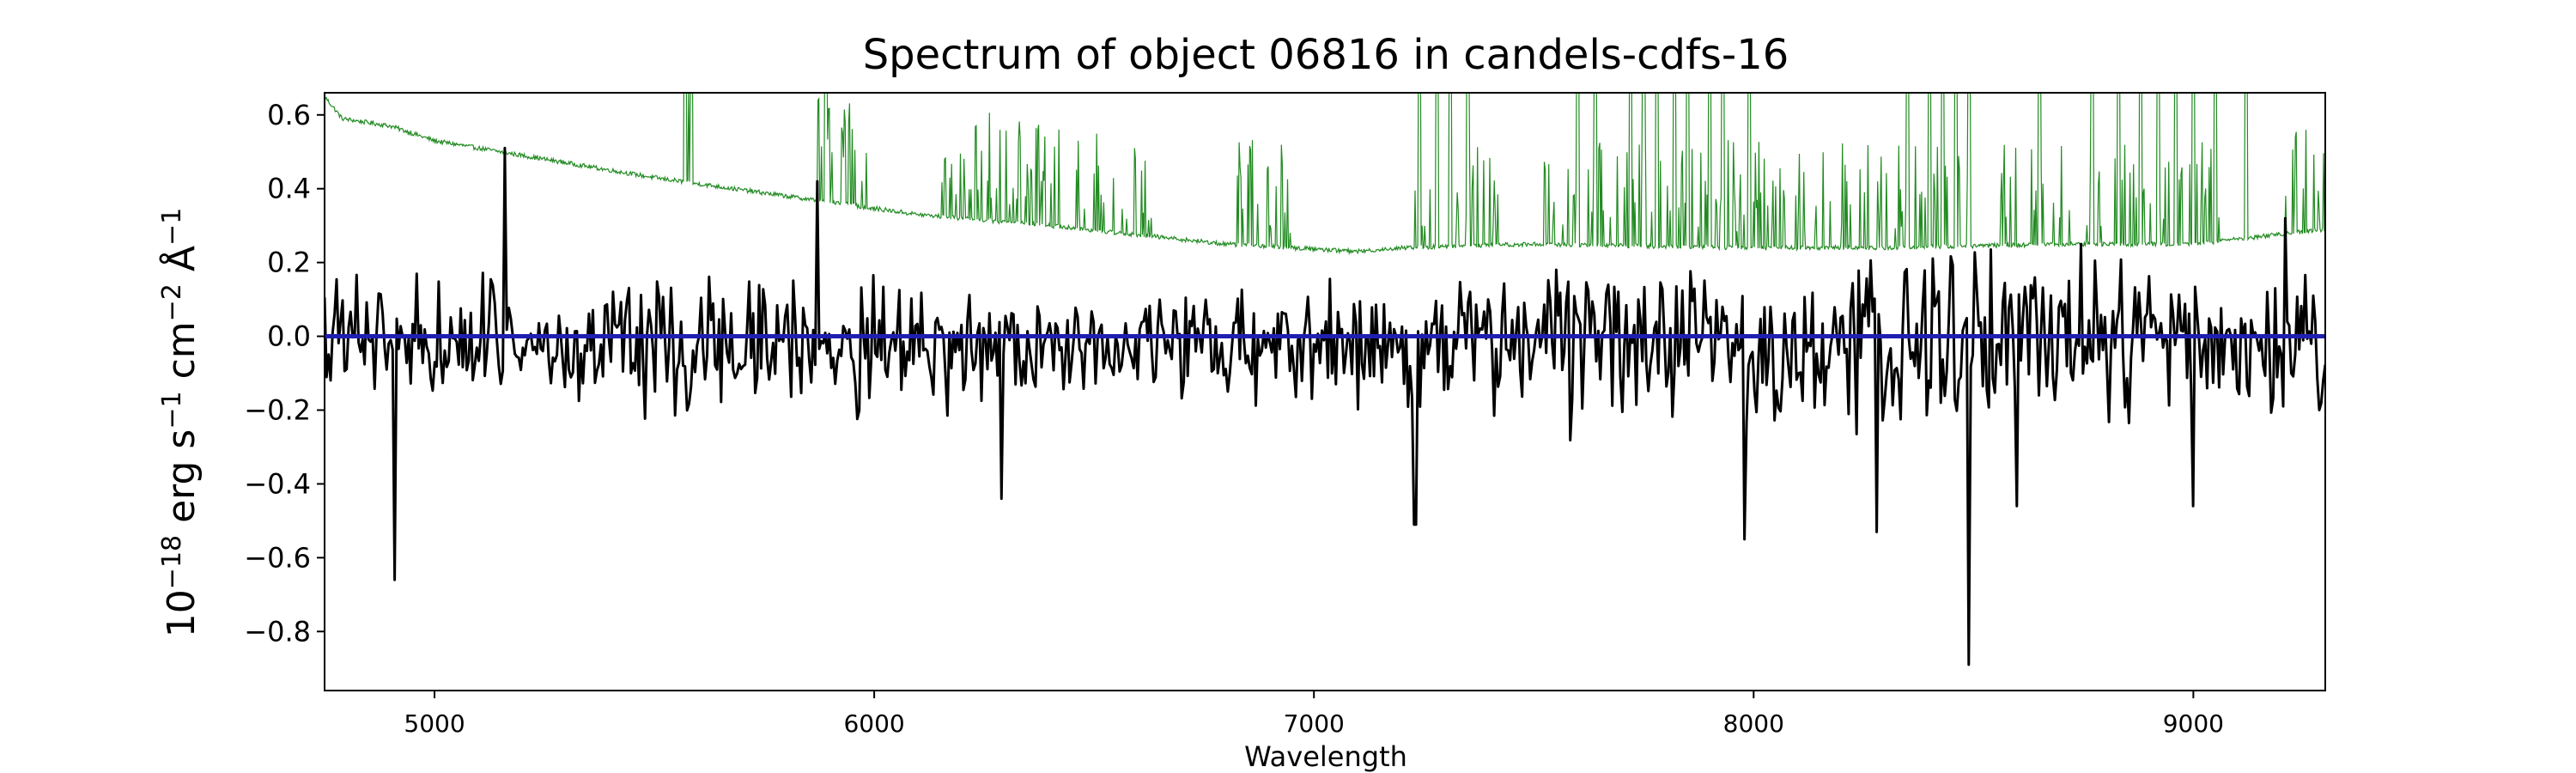 This screenshot has height=773, width=2576. I want to click on y-label-mid3: Å, so click(181, 264).